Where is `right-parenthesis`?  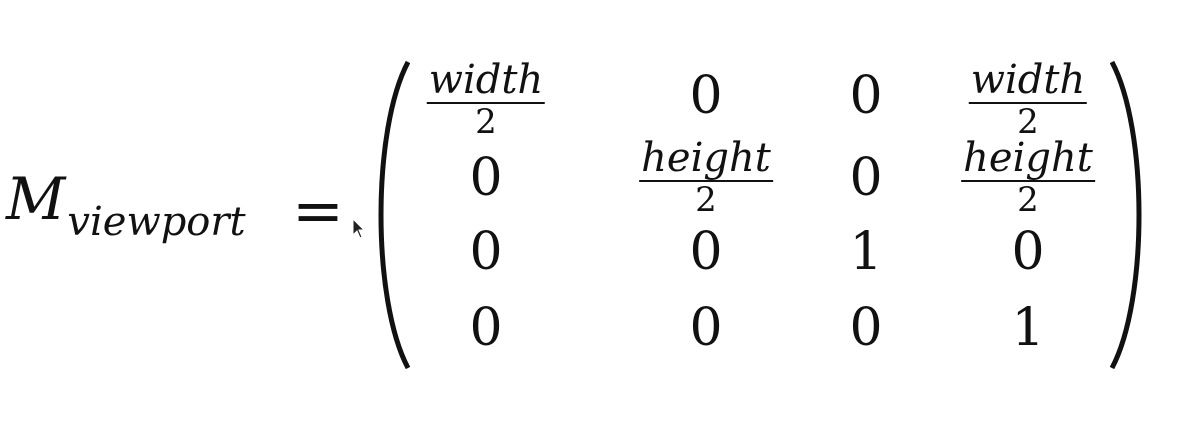
right-parenthesis is located at coordinates (1126, 215).